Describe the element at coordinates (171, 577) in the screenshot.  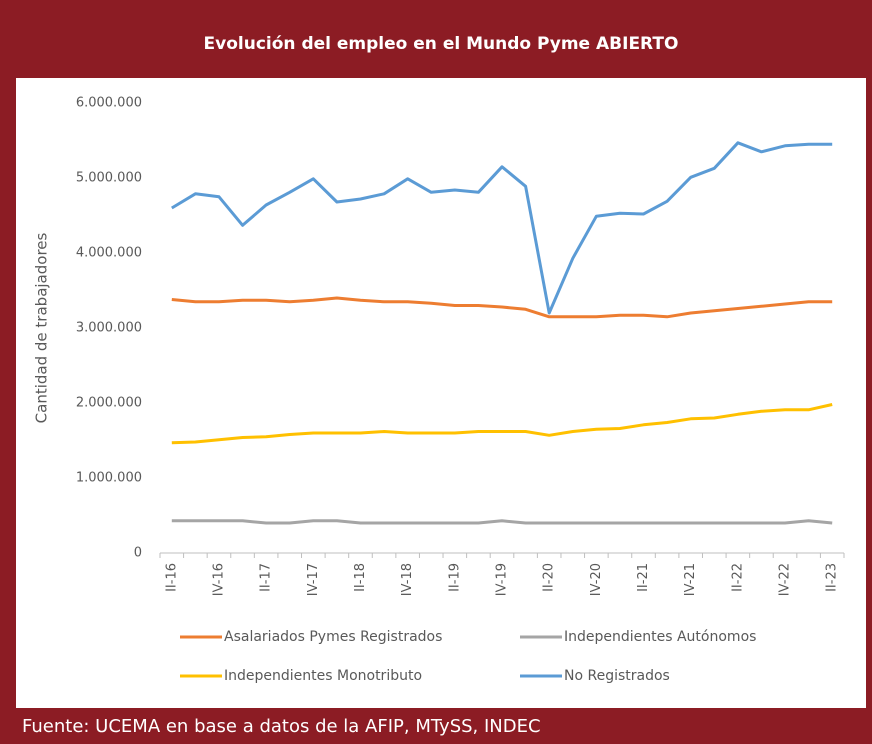
I see `x-tick-label: II-16` at that location.